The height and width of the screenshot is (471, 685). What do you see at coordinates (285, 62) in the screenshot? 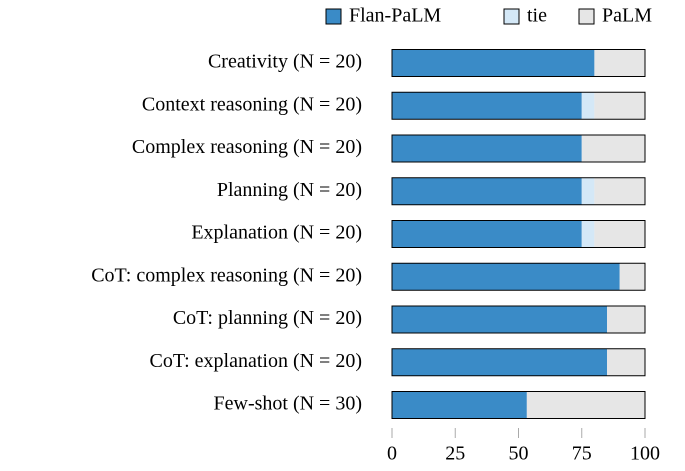
I see `category-label: Creativity (N = 20)` at bounding box center [285, 62].